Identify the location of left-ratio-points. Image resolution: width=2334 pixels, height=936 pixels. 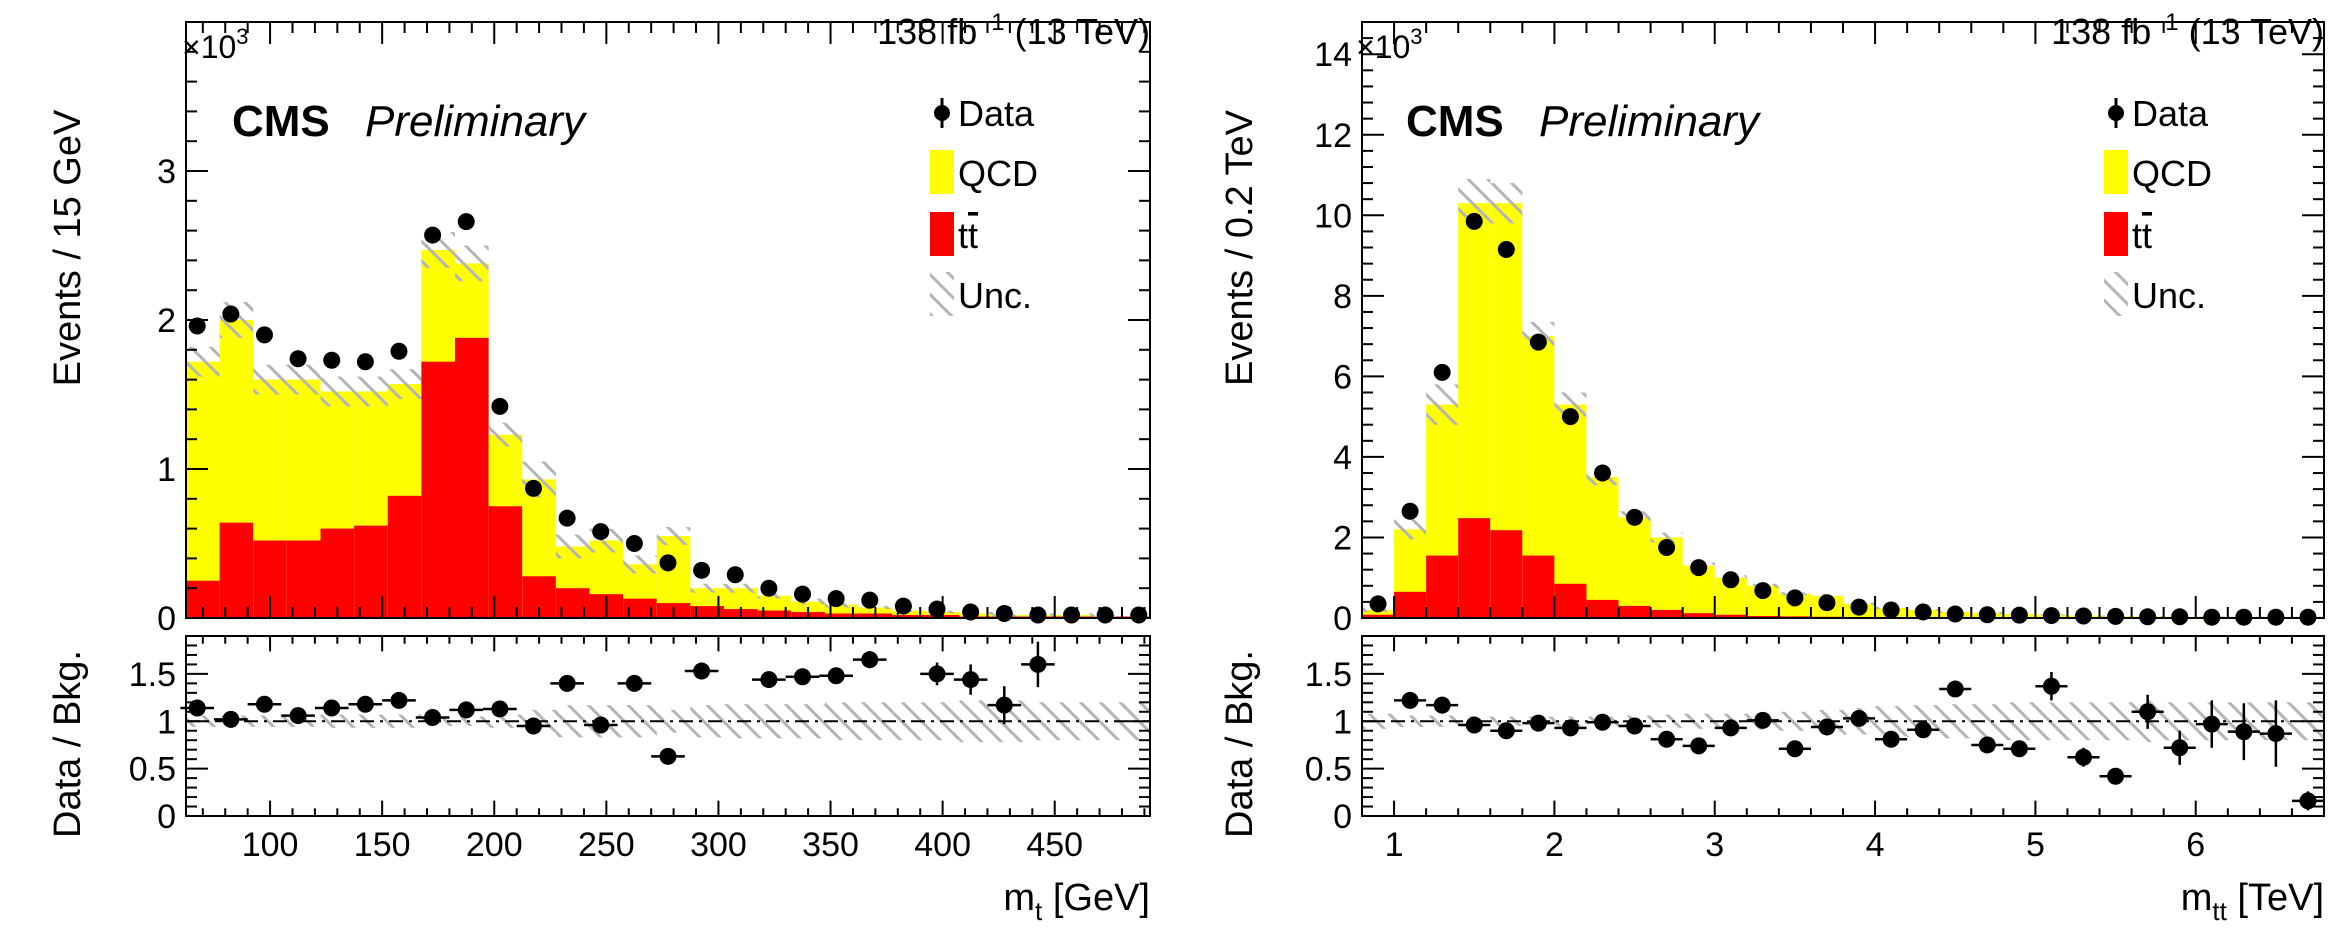
(617, 703).